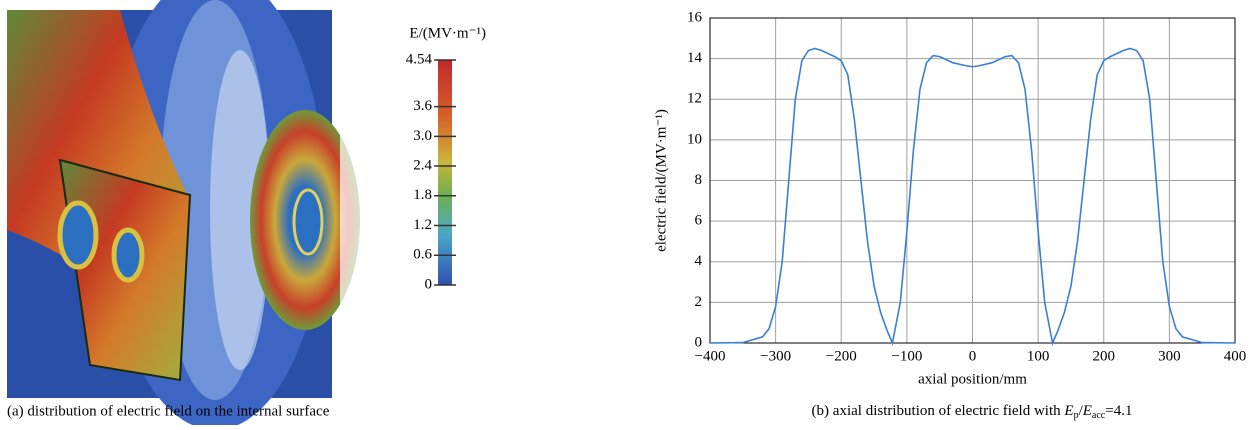  I want to click on x-tick-label: 400, so click(1235, 356).